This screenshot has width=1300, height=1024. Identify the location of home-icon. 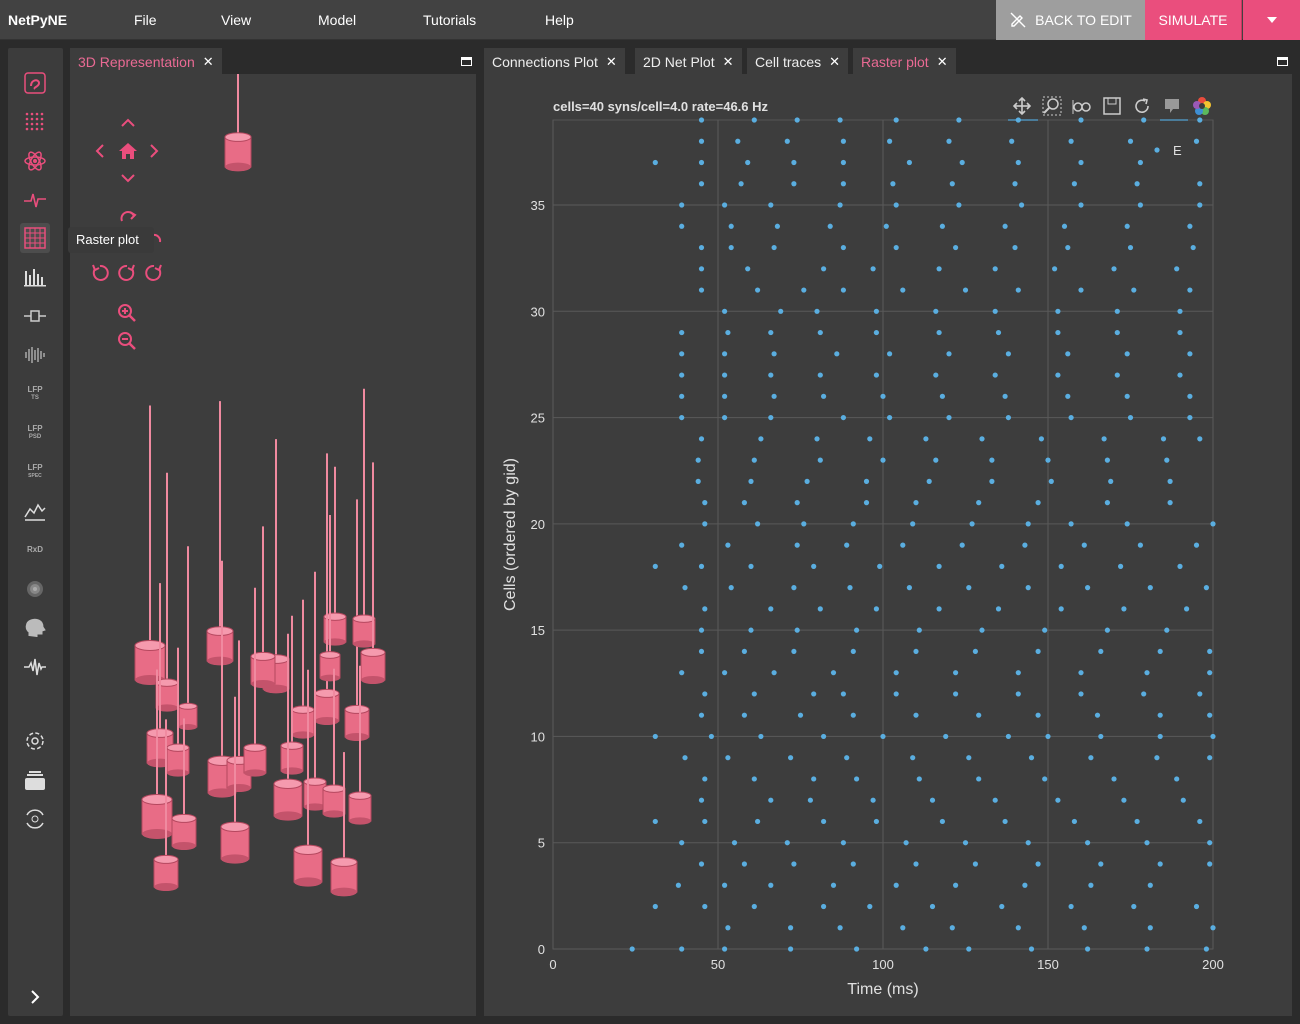
(128, 151).